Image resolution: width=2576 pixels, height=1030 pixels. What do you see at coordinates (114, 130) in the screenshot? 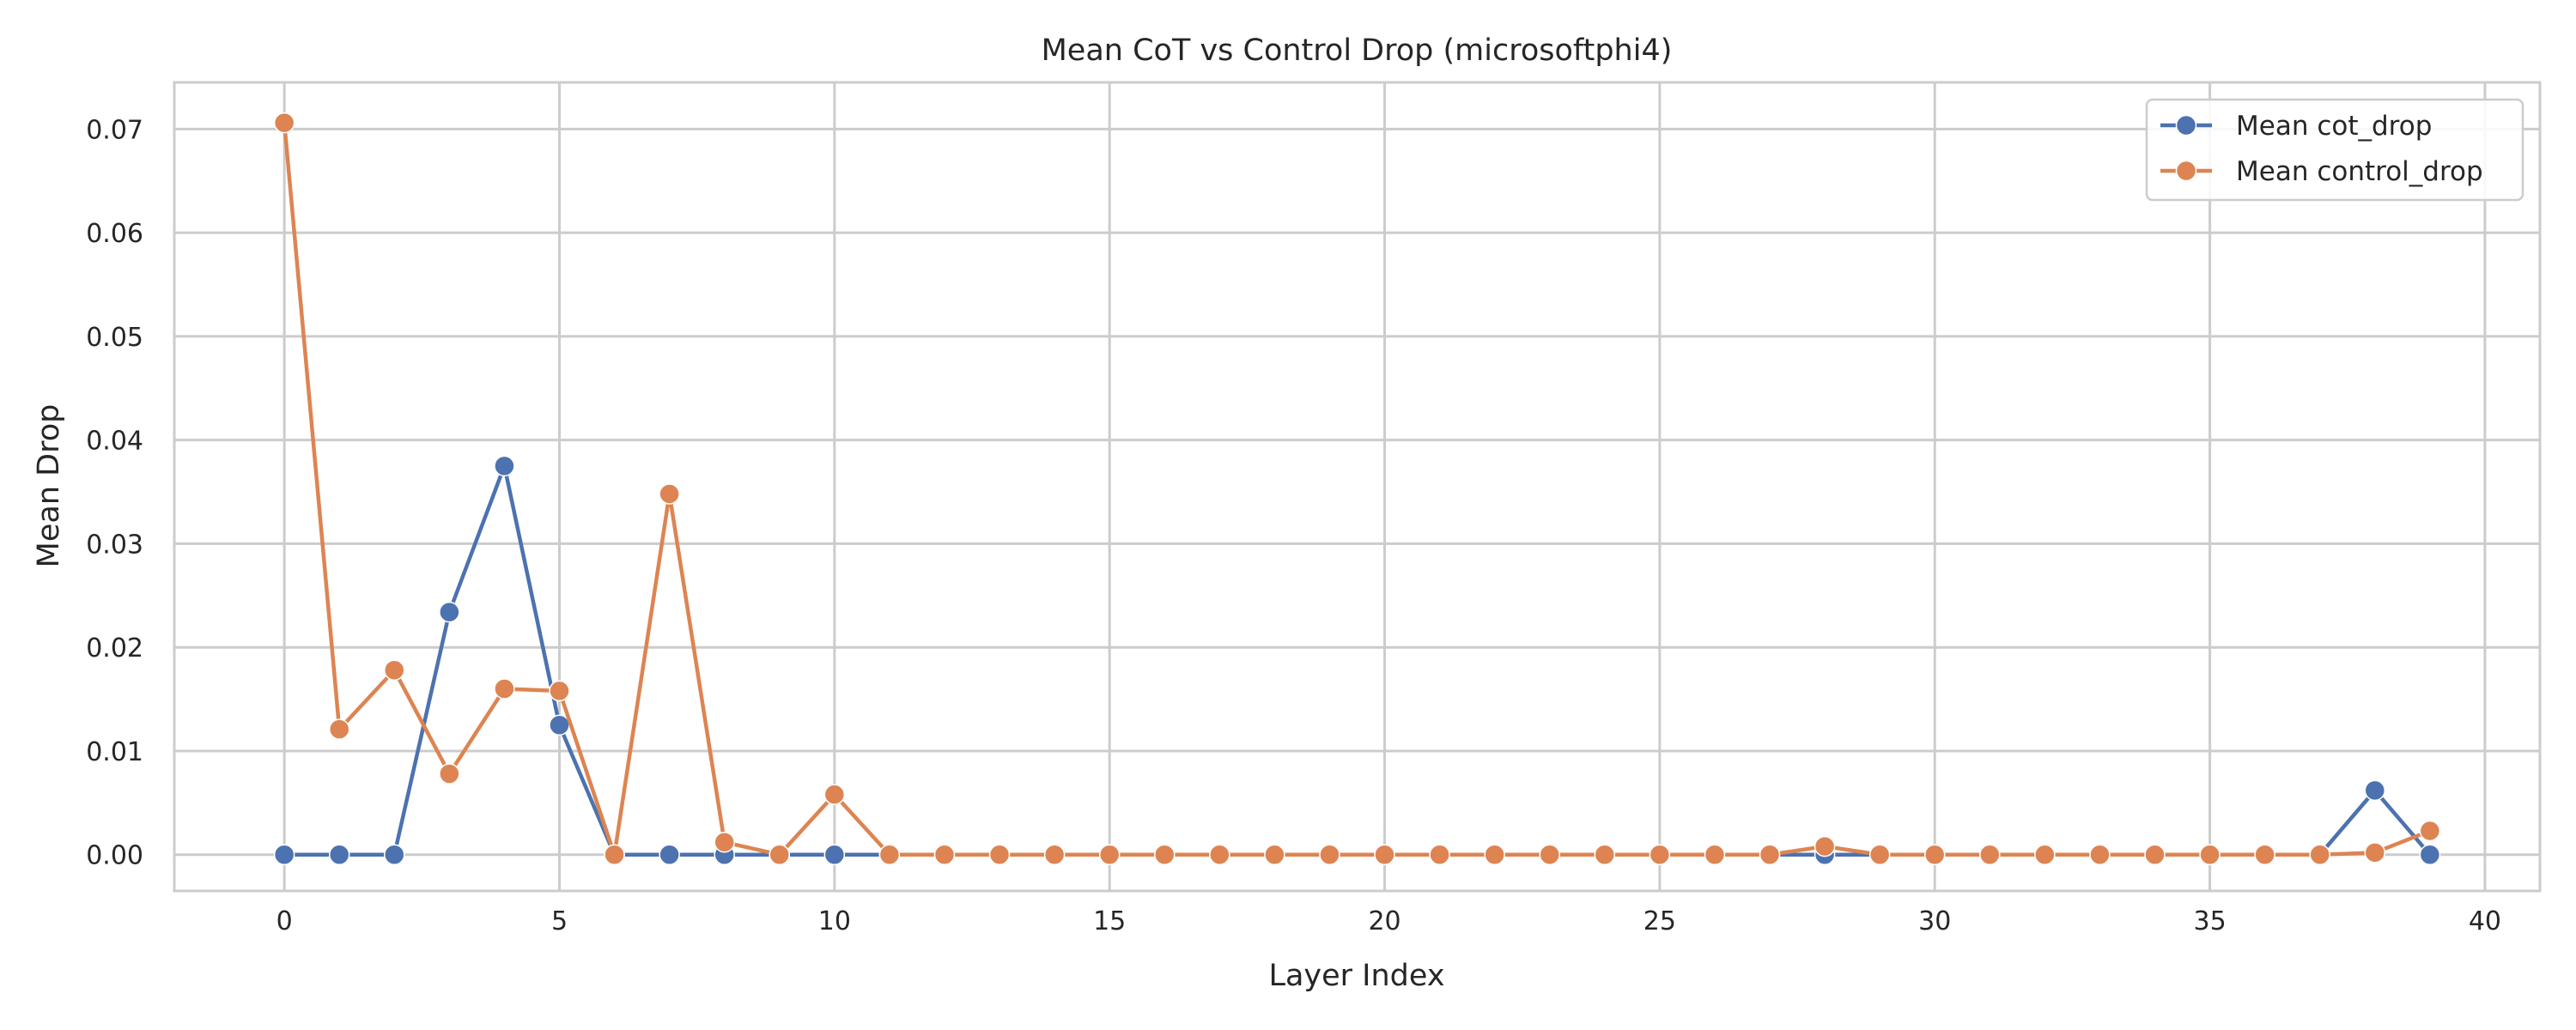
I see `y-tick-label: 0.07` at bounding box center [114, 130].